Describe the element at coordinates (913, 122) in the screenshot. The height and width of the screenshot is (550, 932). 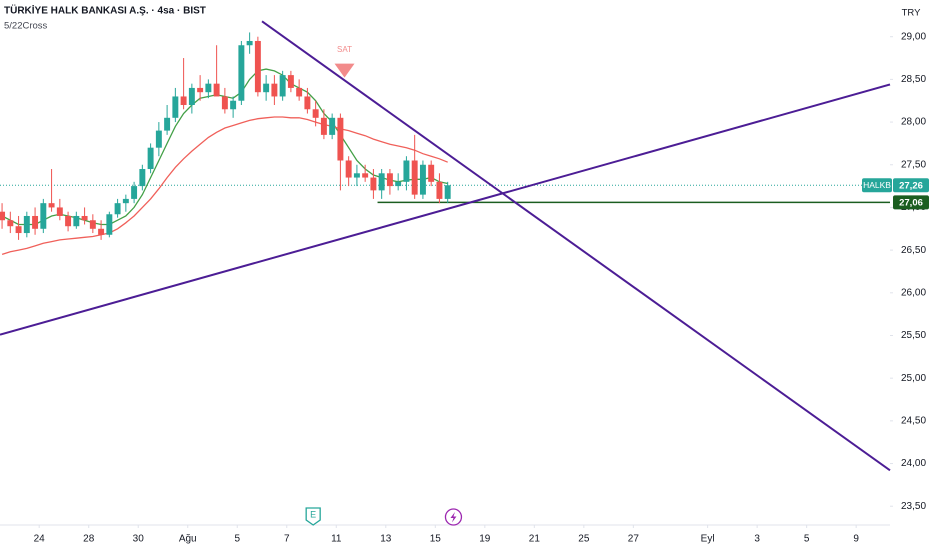
I see `y-tick-label: 28,00` at that location.